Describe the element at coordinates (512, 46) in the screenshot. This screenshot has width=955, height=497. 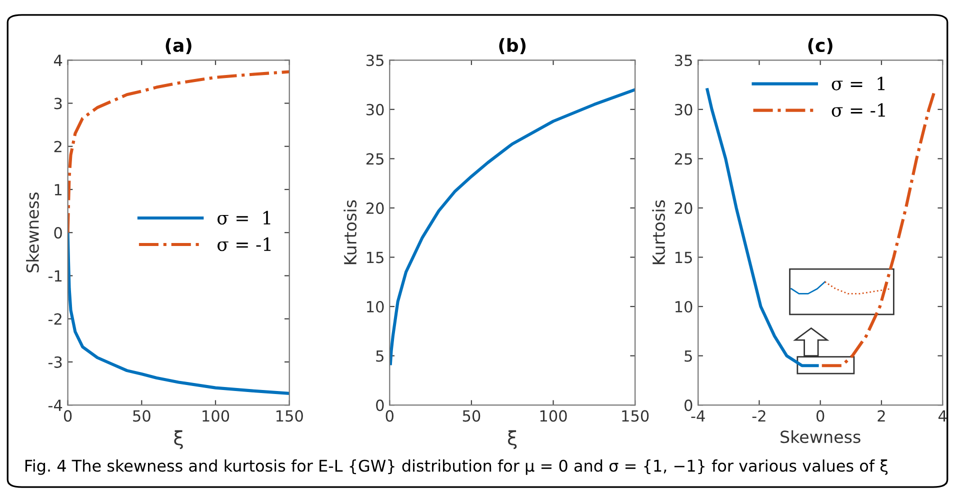
I see `chart-title: (b)` at that location.